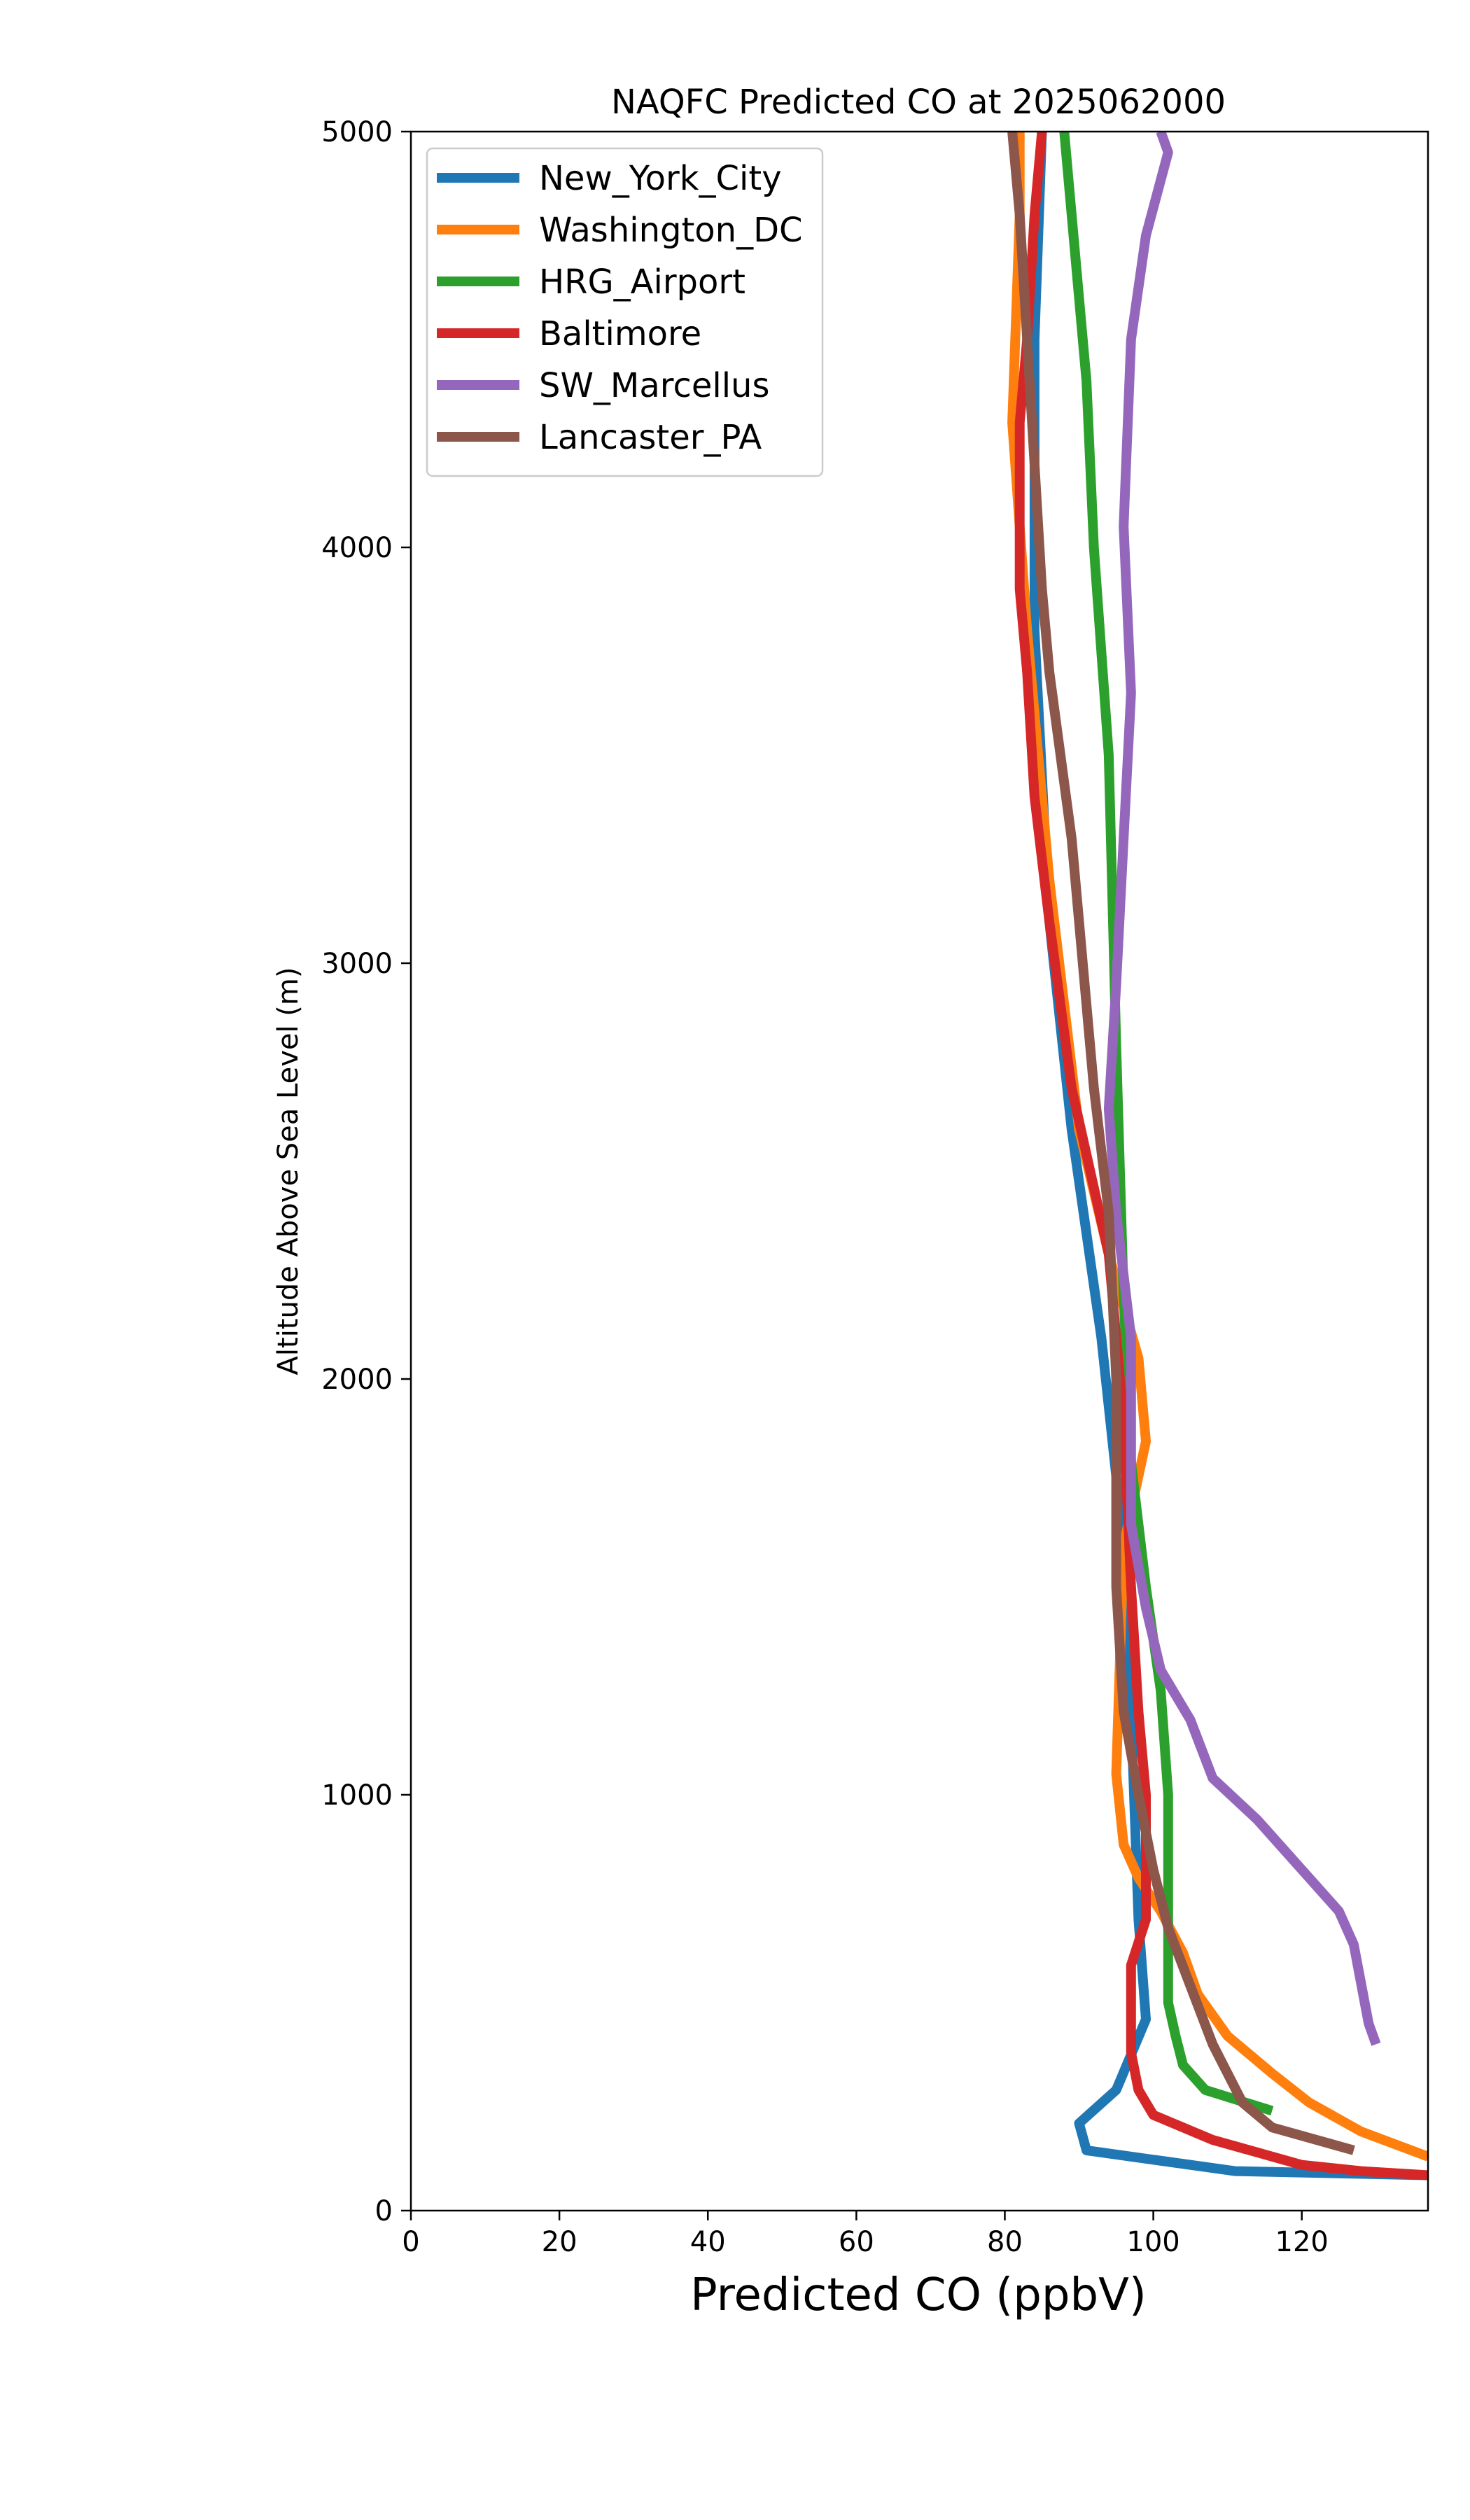  What do you see at coordinates (1005, 2242) in the screenshot?
I see `x-tick-label: 80` at bounding box center [1005, 2242].